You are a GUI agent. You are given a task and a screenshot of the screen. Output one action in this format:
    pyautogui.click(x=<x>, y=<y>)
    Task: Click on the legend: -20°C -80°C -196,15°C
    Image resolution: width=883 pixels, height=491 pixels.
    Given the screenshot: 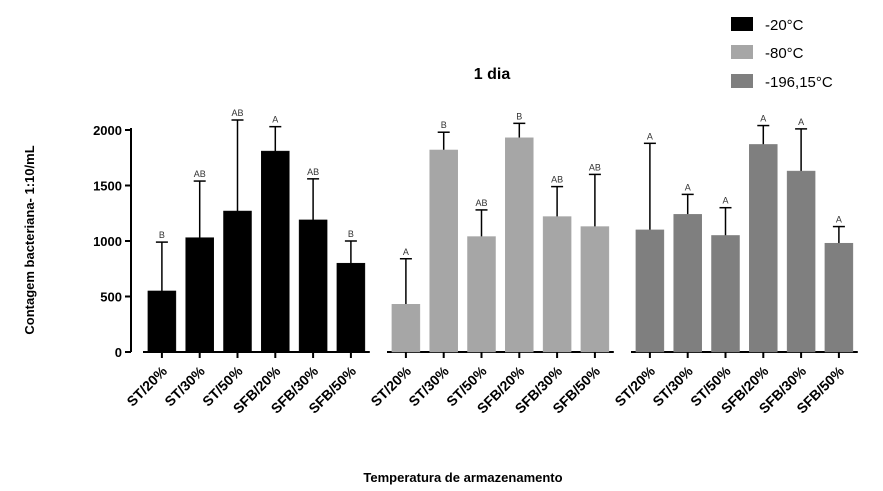 What is the action you would take?
    pyautogui.click(x=782, y=54)
    